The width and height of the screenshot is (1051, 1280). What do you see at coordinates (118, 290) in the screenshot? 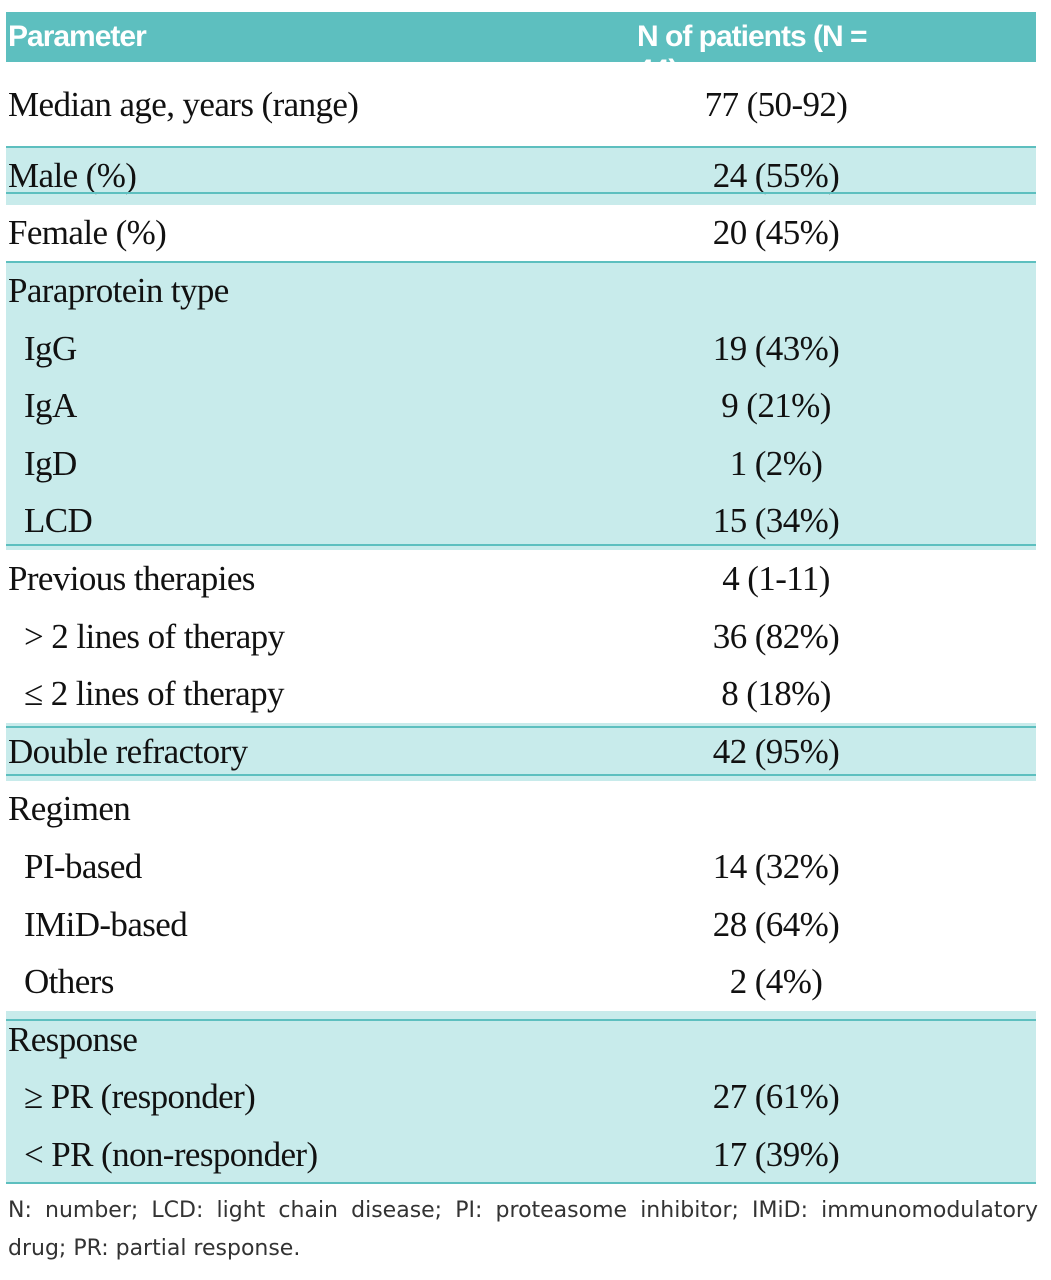
I see `row-label: Paraprotein type` at bounding box center [118, 290].